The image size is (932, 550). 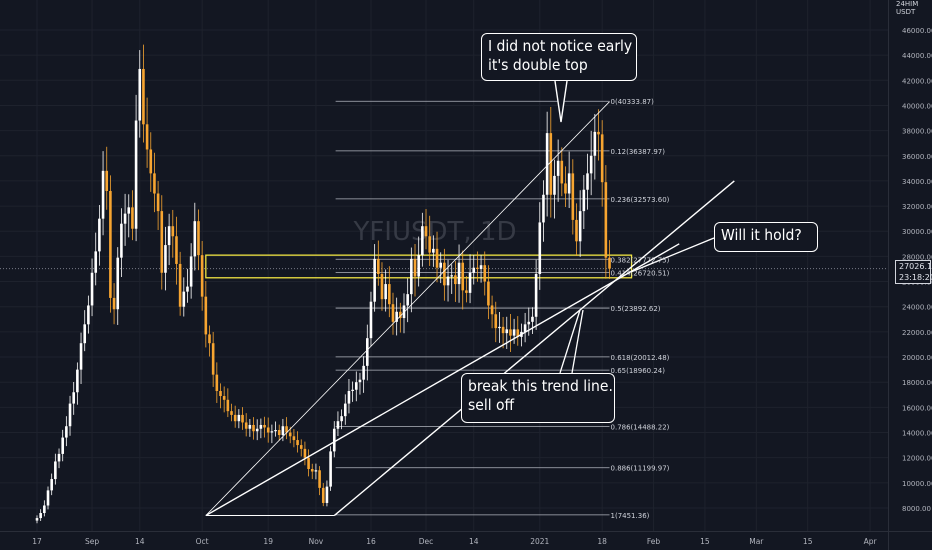 I want to click on time-tick-label: 14, so click(x=140, y=541).